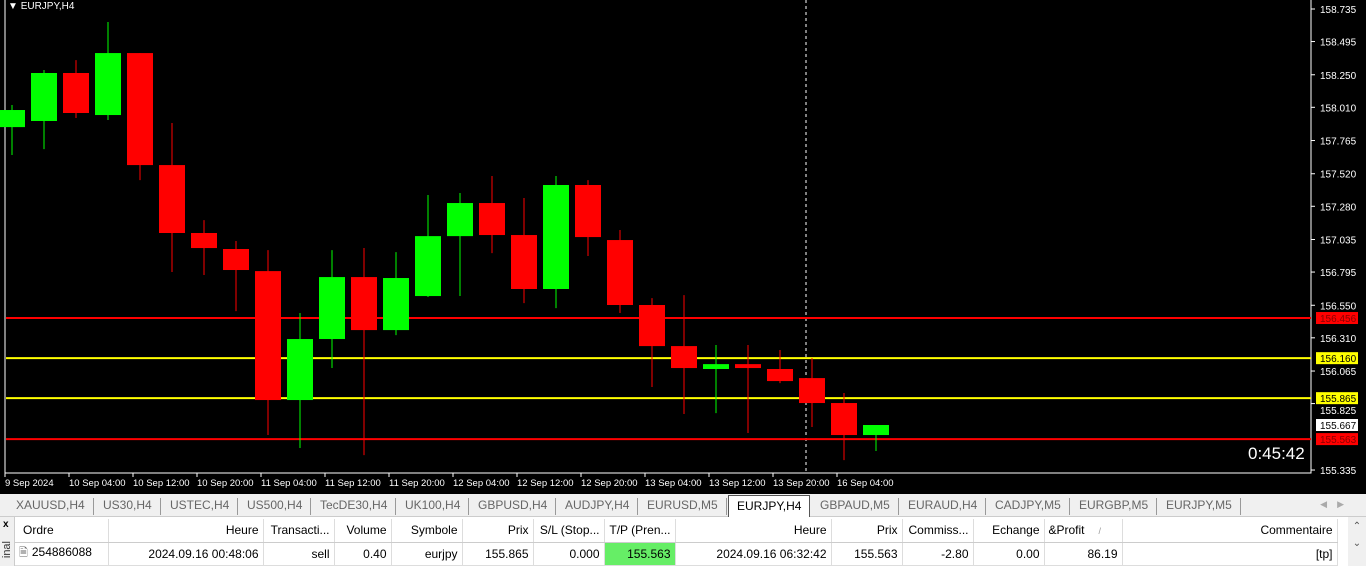  What do you see at coordinates (1028, 553) in the screenshot?
I see `cell-value: 0.00` at bounding box center [1028, 553].